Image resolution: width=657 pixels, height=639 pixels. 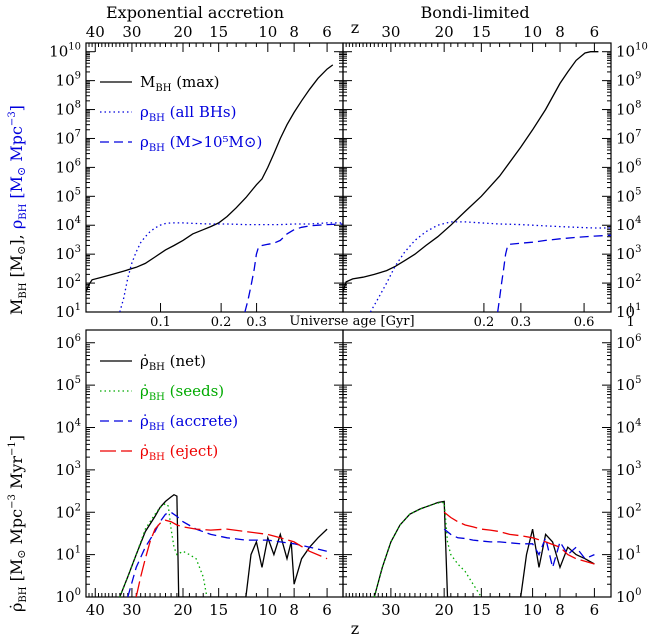 I want to click on bottom-ylabel-exp2: −1, so click(x=12, y=448).